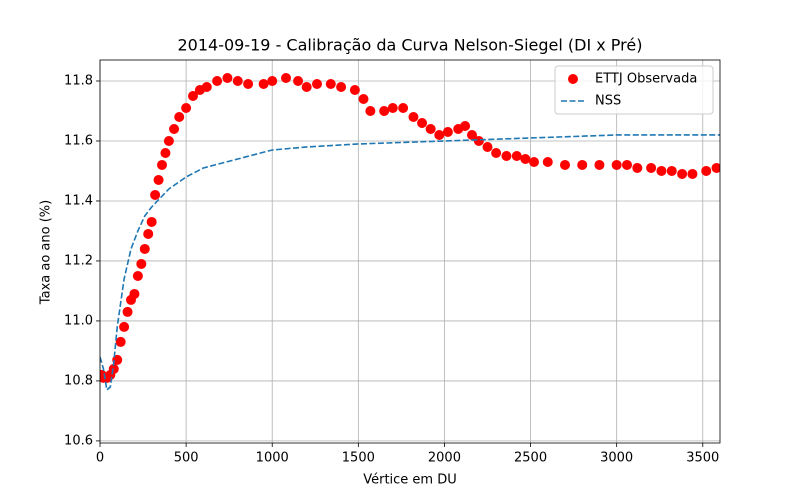 This screenshot has width=800, height=500. Describe the element at coordinates (78, 320) in the screenshot. I see `y-tick-label: 11.0` at that location.